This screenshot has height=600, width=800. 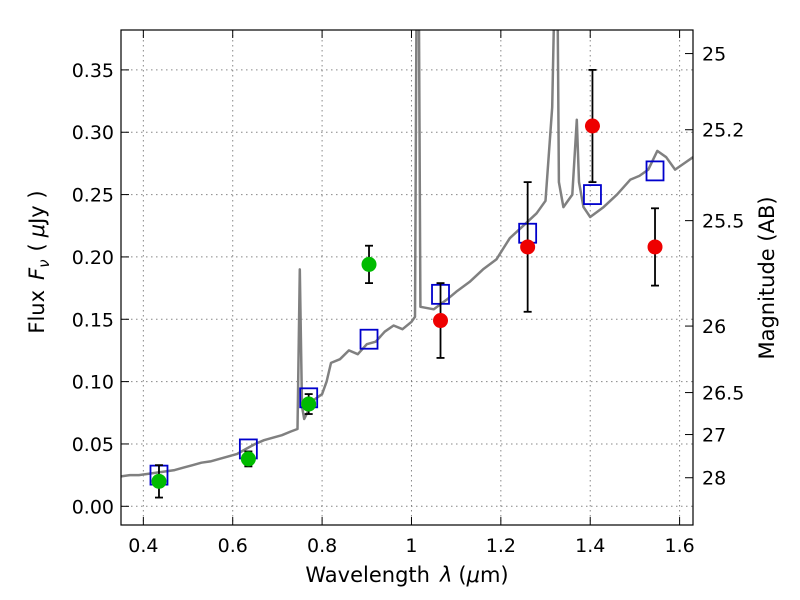 I want to click on y2-axis-label: Magnitude (AB), so click(x=767, y=277).